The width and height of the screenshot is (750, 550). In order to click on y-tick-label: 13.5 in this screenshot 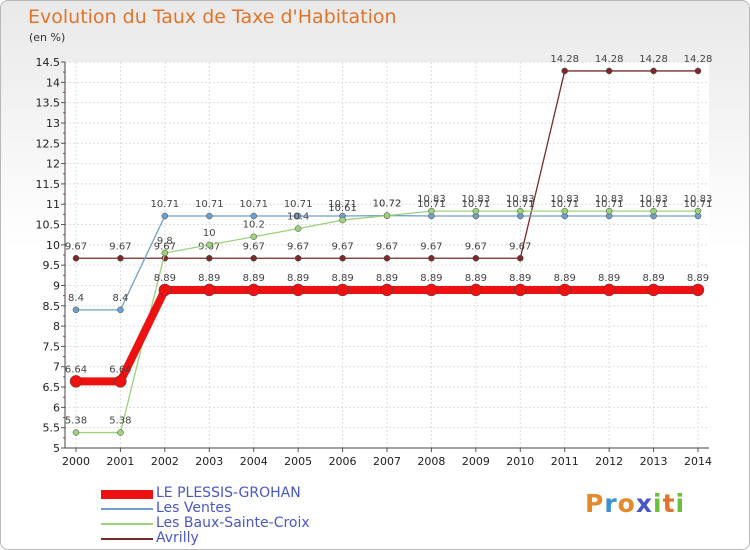, I will do `click(48, 103)`.